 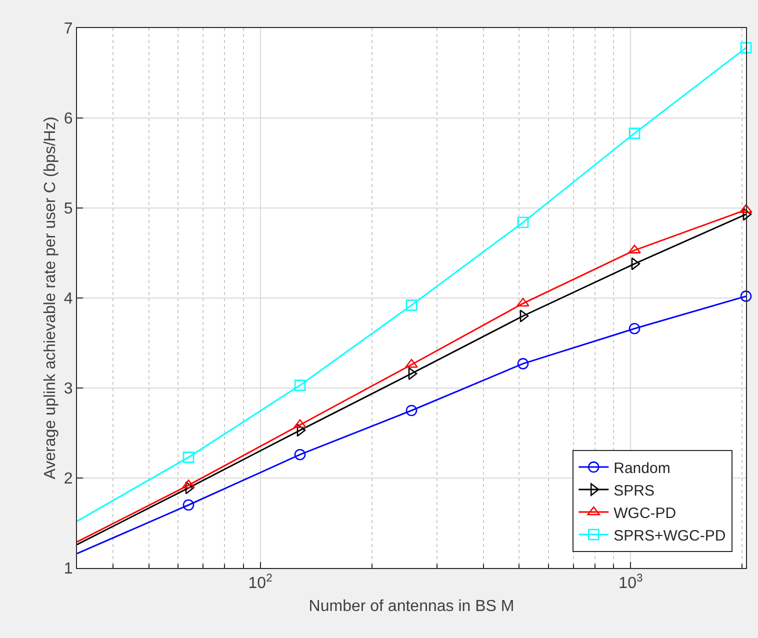 I want to click on legend-label: Random, so click(x=642, y=468).